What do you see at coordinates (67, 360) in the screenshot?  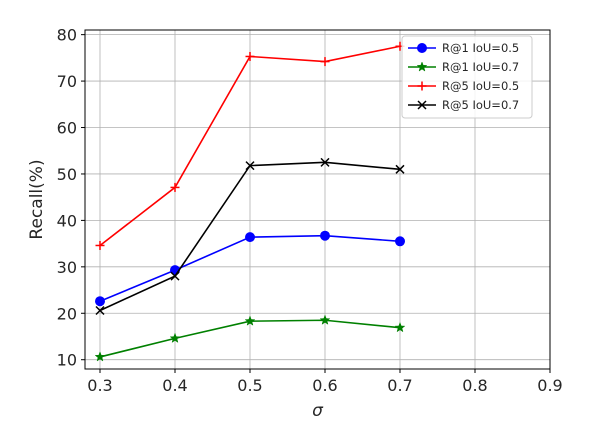 I see `y-tick-label: 10` at bounding box center [67, 360].